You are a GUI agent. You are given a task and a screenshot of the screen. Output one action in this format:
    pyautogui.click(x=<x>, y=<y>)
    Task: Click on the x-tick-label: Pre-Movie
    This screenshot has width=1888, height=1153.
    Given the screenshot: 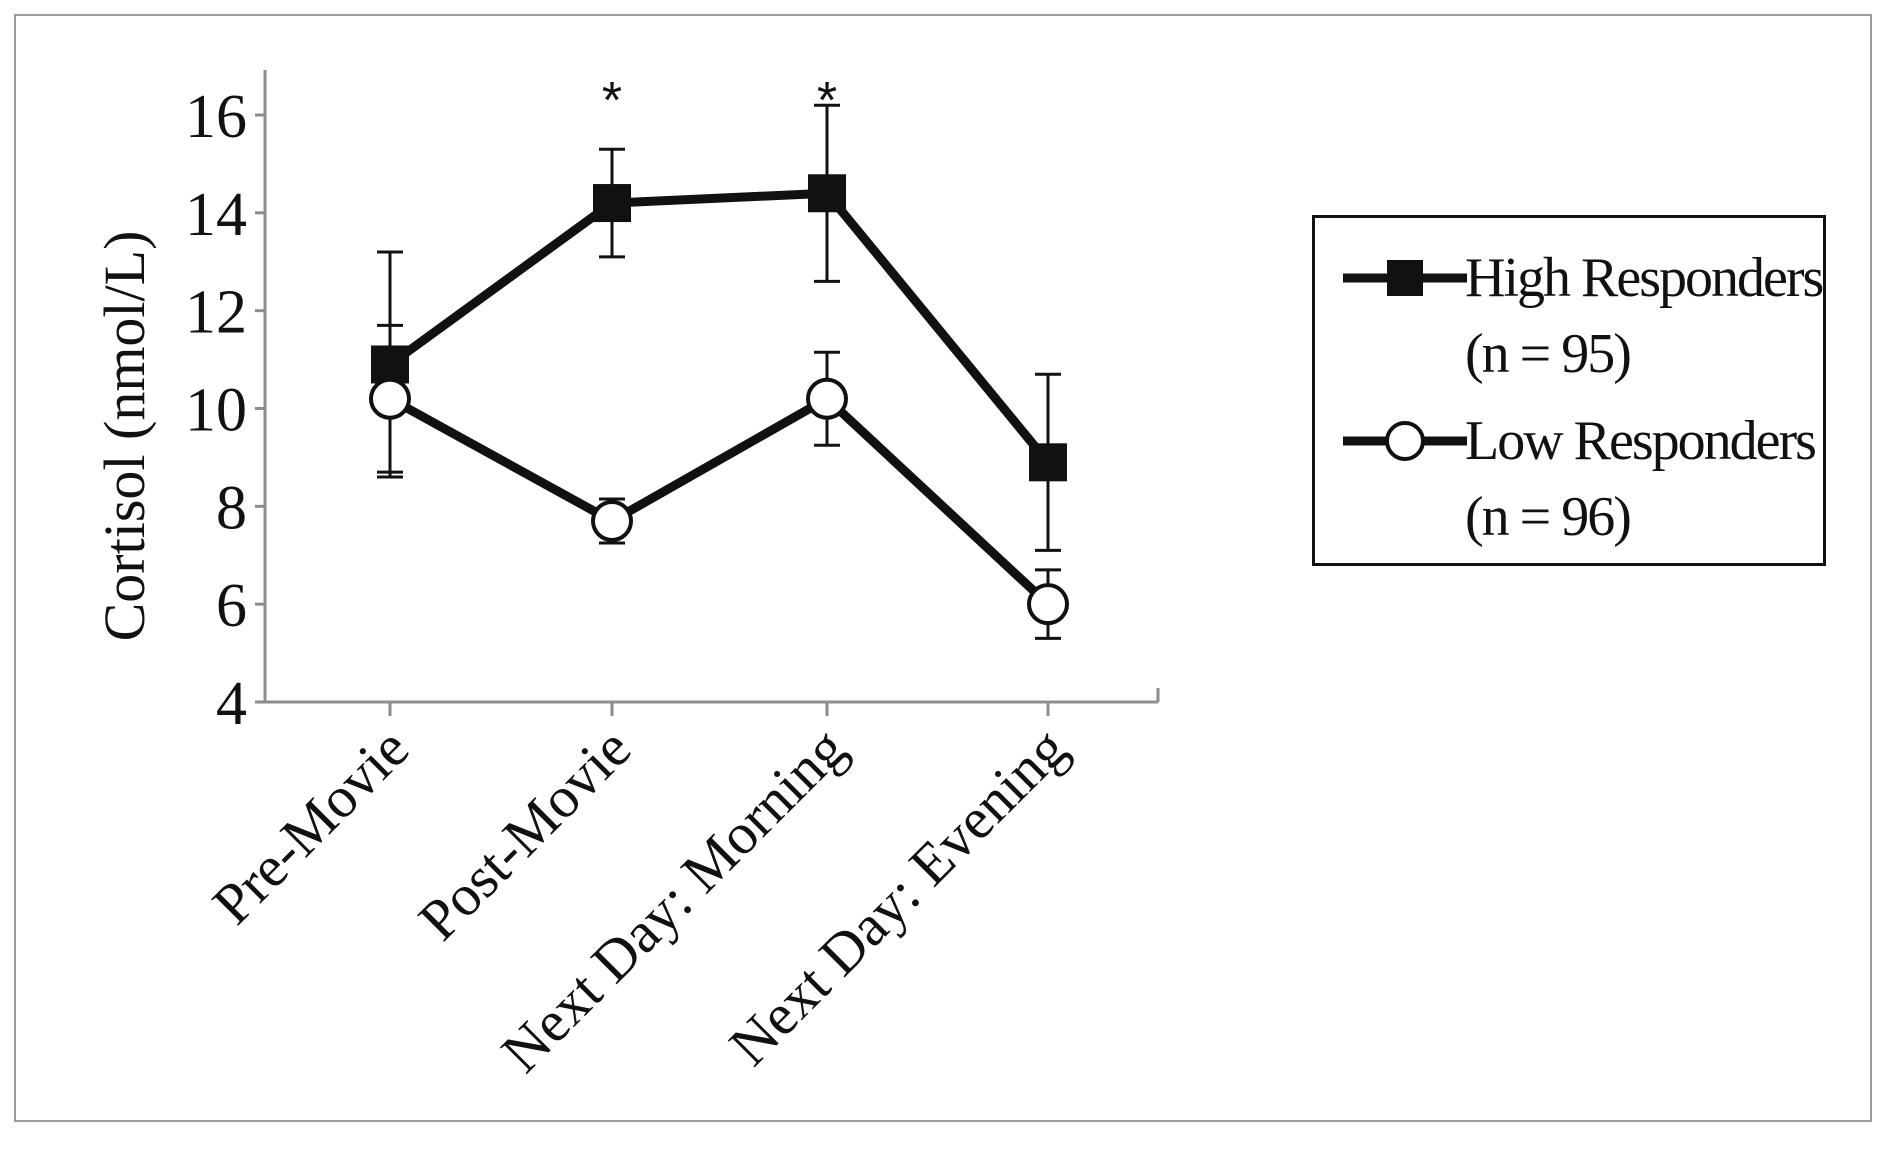 What is the action you would take?
    pyautogui.click(x=310, y=825)
    